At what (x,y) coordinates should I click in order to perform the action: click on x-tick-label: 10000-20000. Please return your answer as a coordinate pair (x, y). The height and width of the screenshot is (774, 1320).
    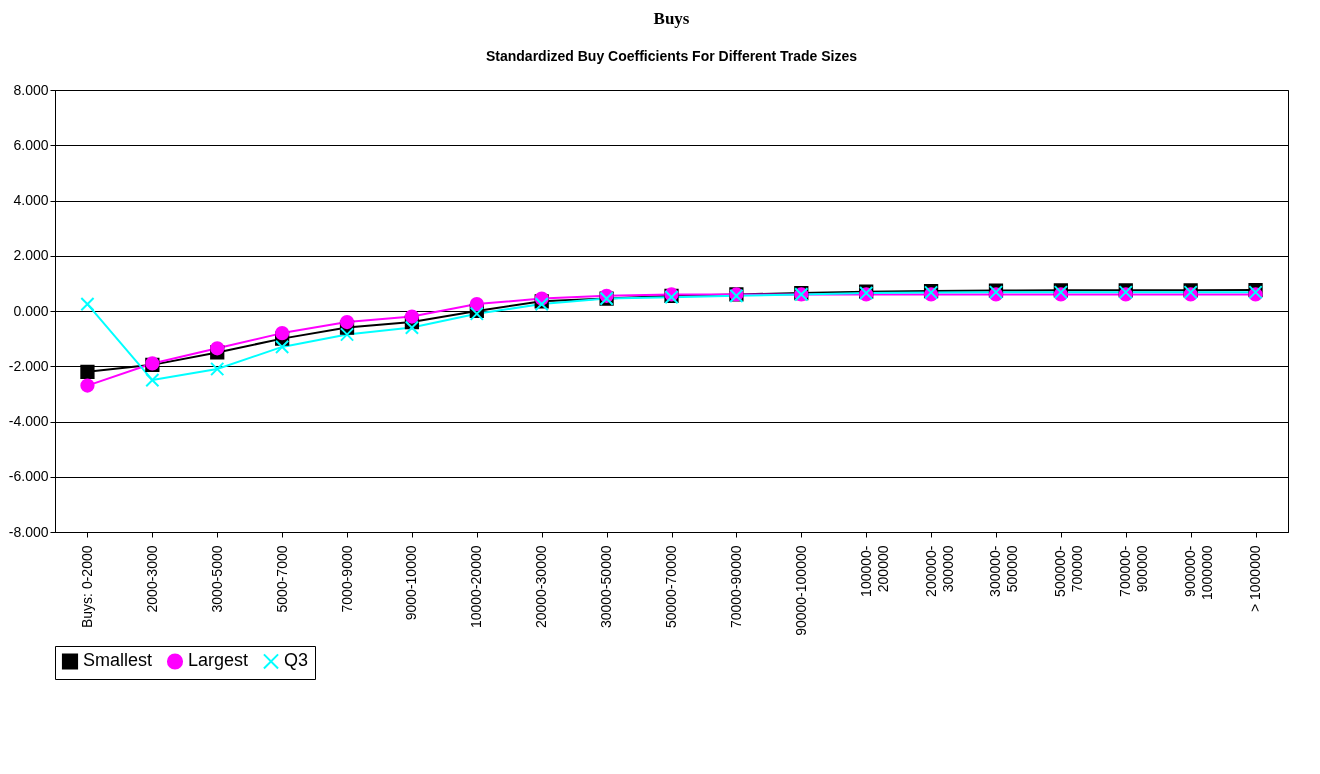
    Looking at the image, I should click on (476, 587).